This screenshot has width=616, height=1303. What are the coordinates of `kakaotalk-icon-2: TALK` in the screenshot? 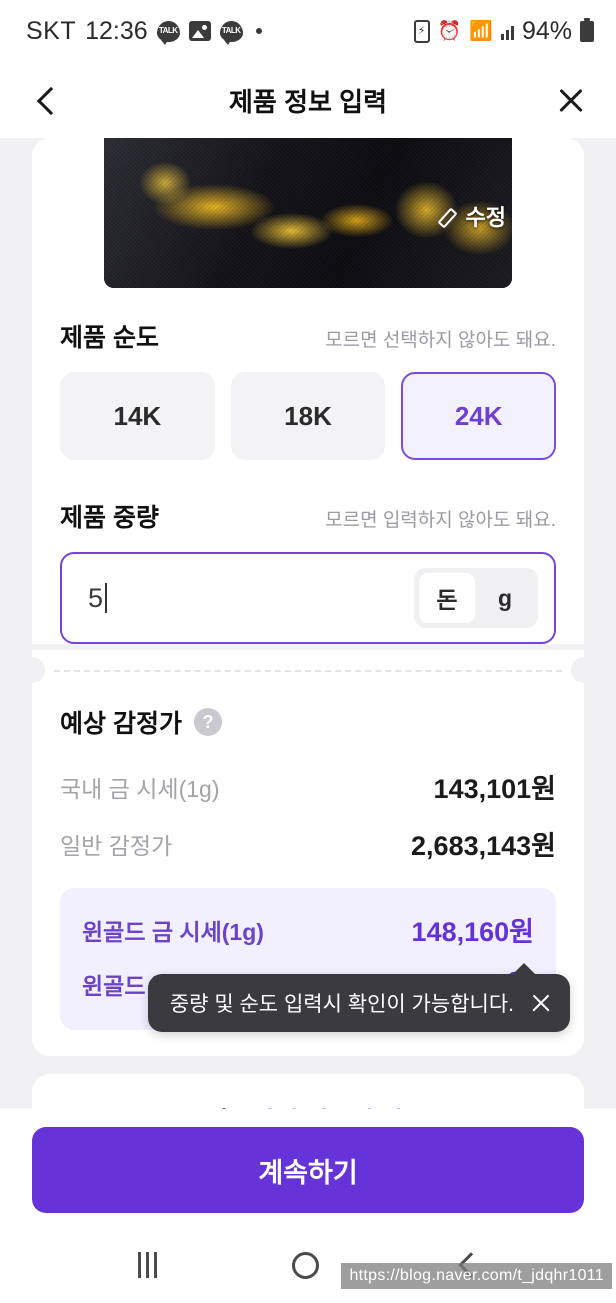 It's located at (231, 32).